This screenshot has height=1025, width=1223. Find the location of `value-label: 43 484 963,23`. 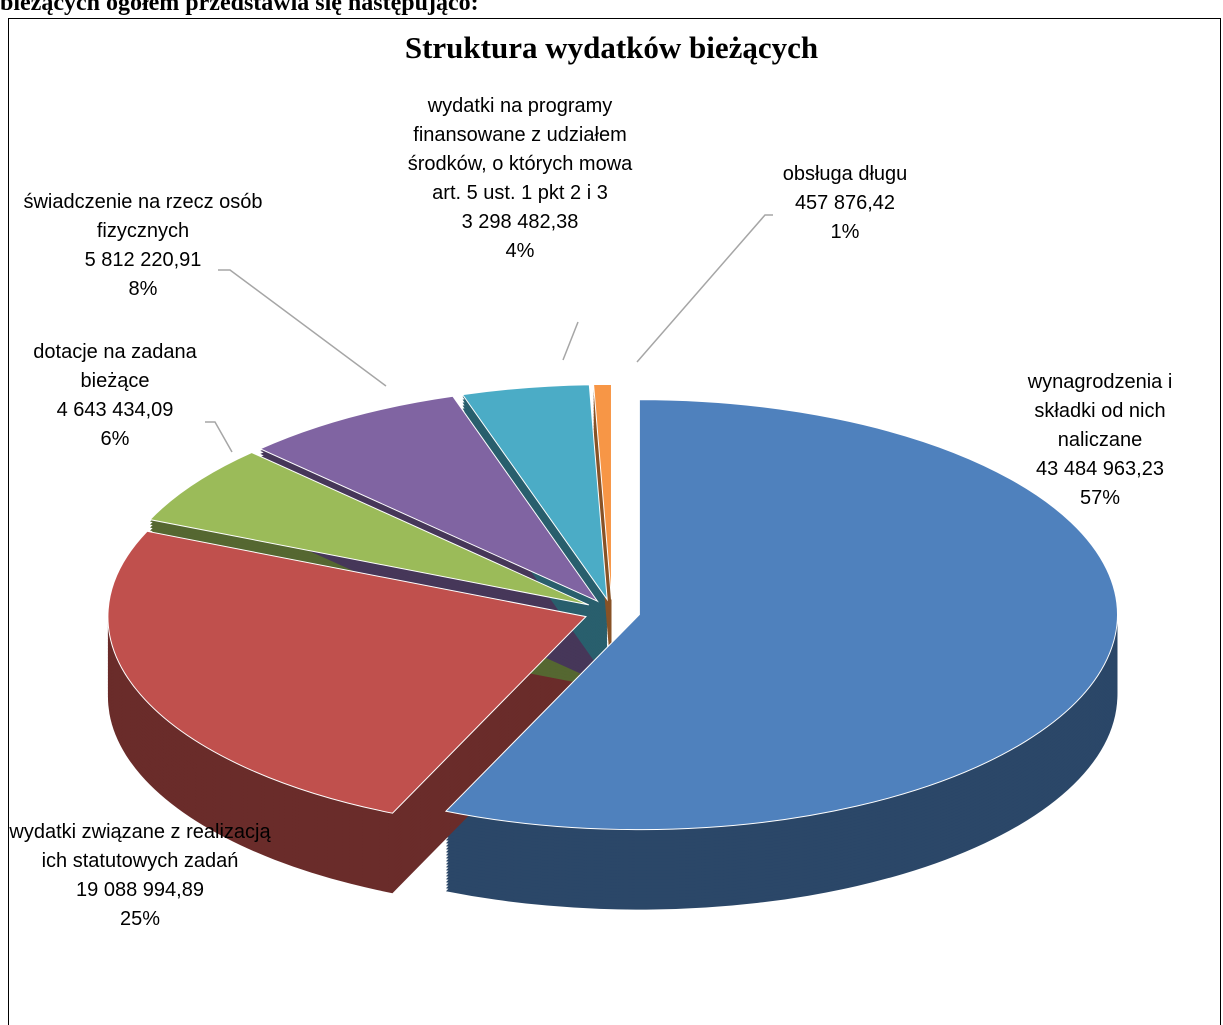

value-label: 43 484 963,23 is located at coordinates (1100, 469).